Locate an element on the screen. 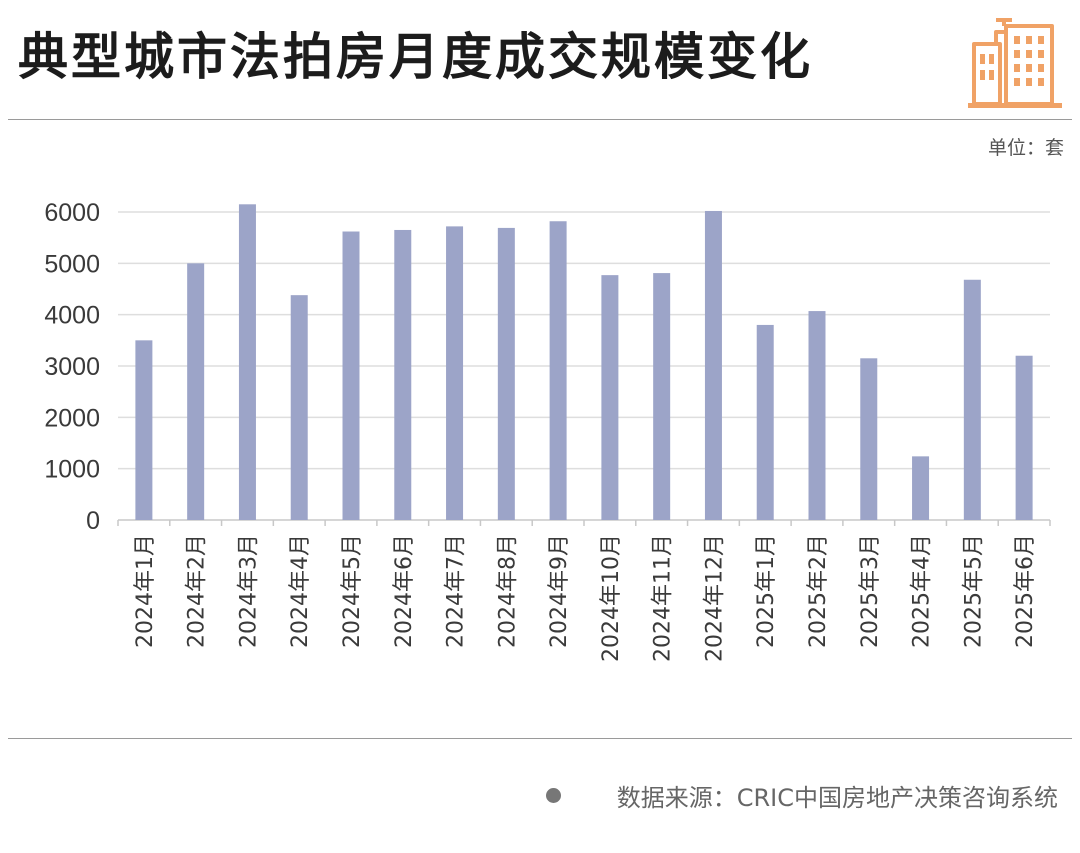  x-tick-label: 2024年5月 is located at coordinates (352, 591).